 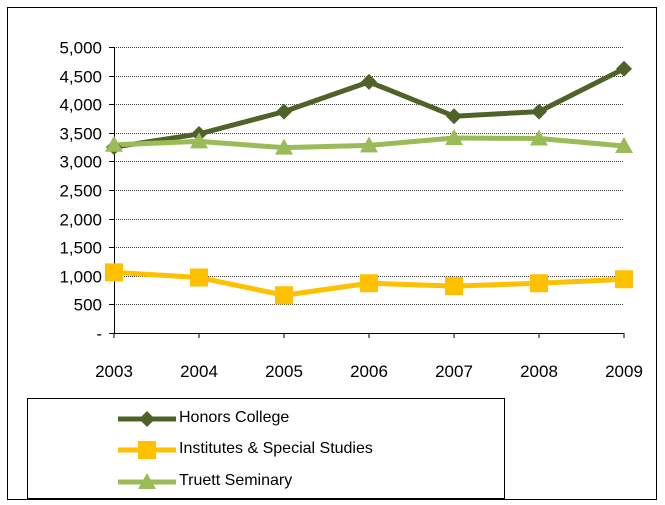 I want to click on x-tick-label-2009: 2009, so click(x=624, y=371).